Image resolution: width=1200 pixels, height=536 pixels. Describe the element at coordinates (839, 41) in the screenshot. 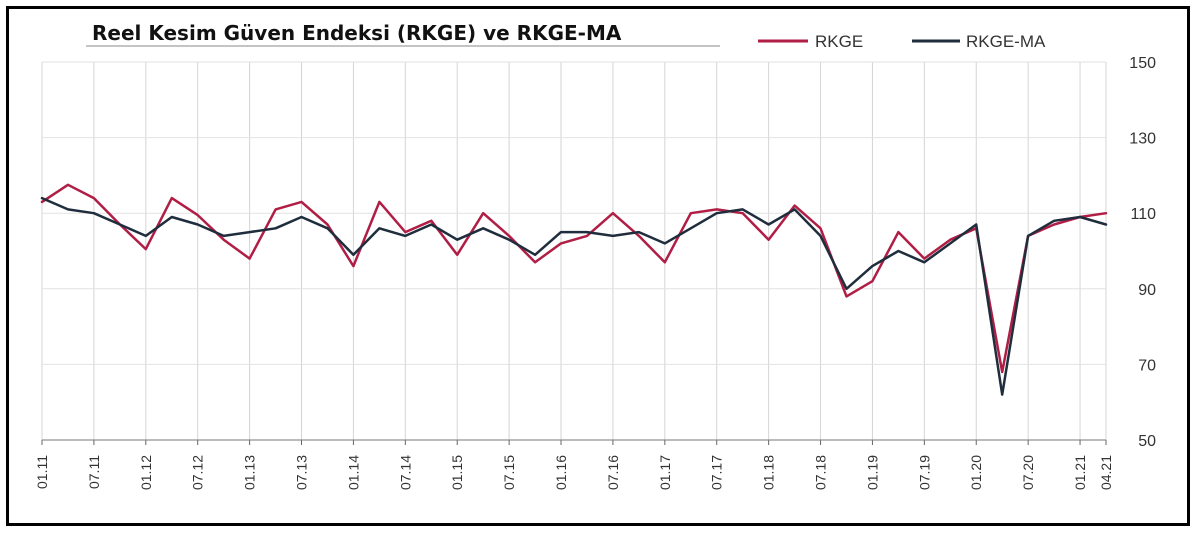

I see `legend-label-rkge: RKGE` at that location.